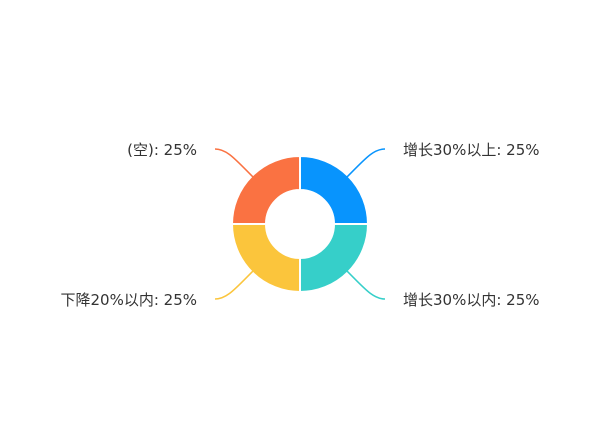  What do you see at coordinates (471, 150) in the screenshot?
I see `slice-label: 增长30%以上: 25%` at bounding box center [471, 150].